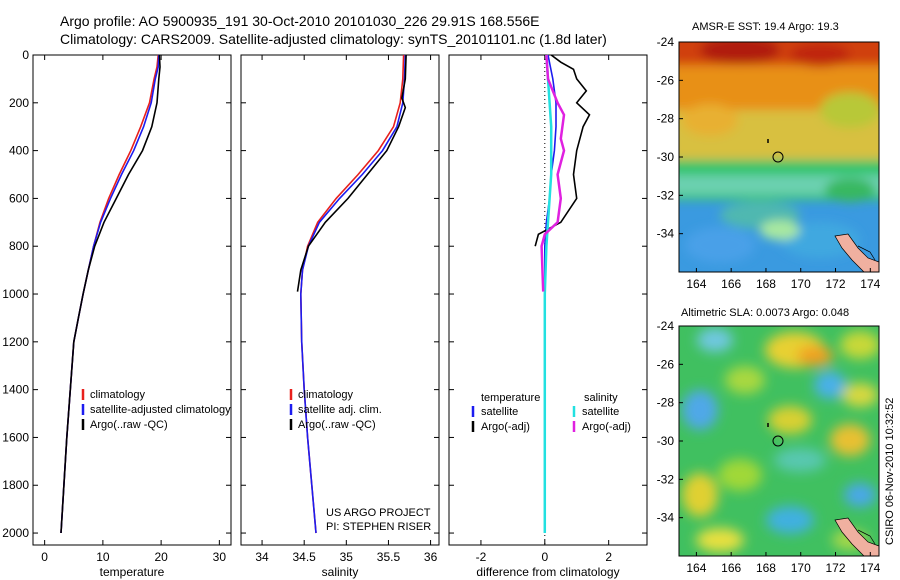  Describe the element at coordinates (608, 557) in the screenshot. I see `x-tick-label: 2` at that location.